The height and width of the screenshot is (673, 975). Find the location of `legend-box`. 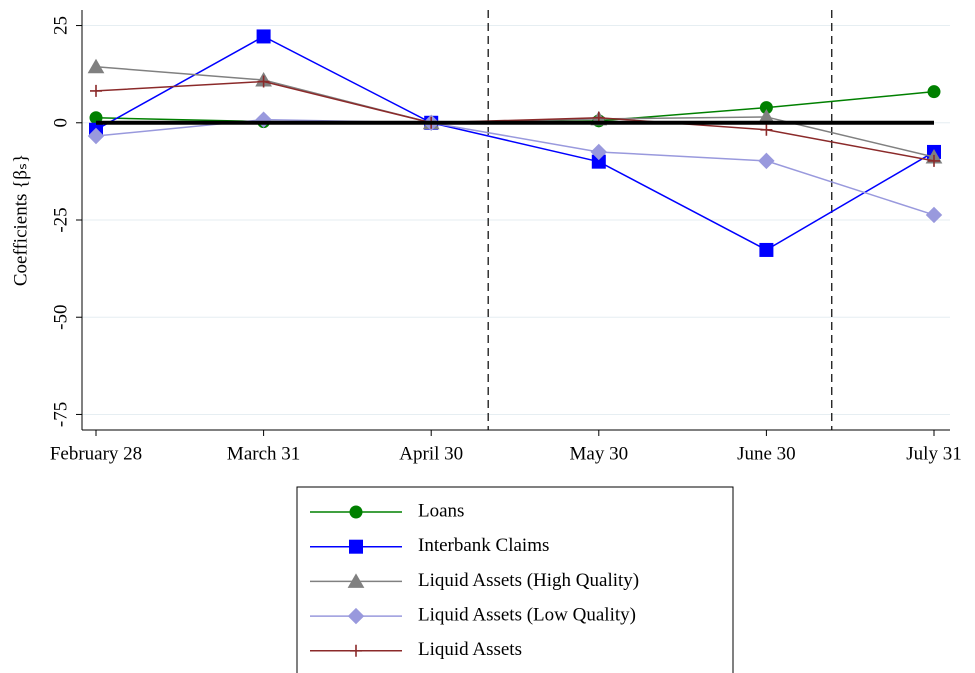

legend-box is located at coordinates (515, 579).